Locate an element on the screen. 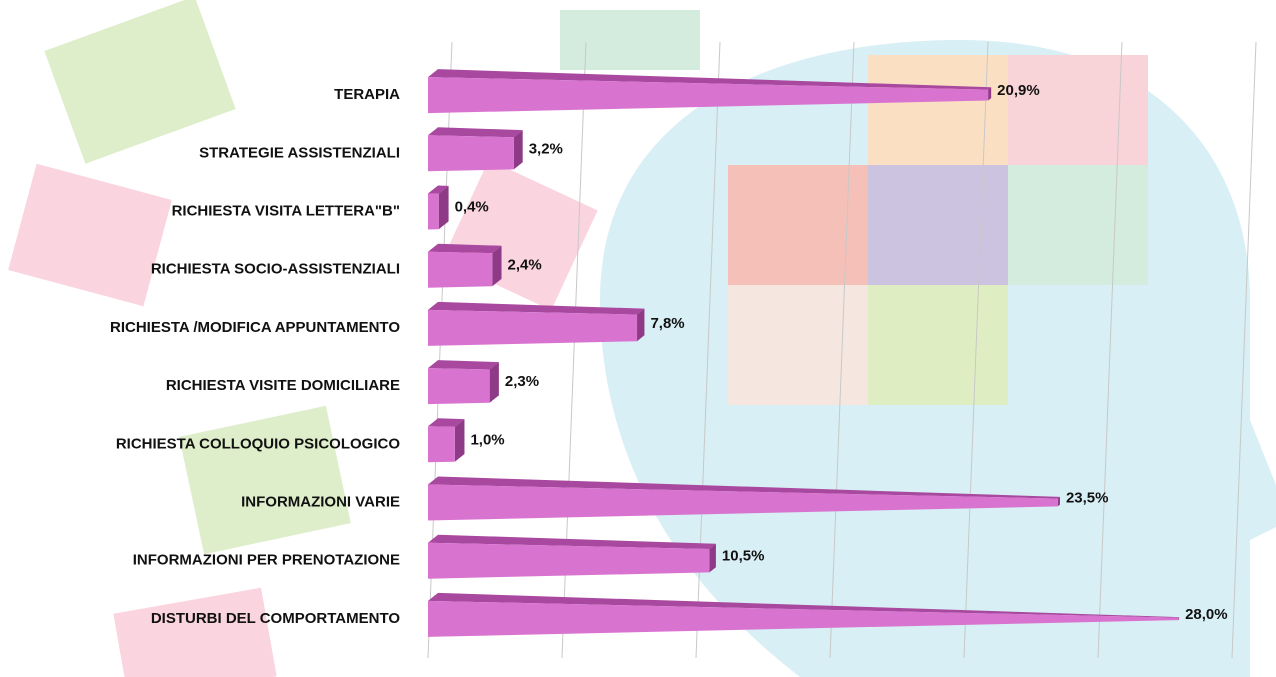 This screenshot has height=677, width=1276. value-label: 0,4% is located at coordinates (472, 206).